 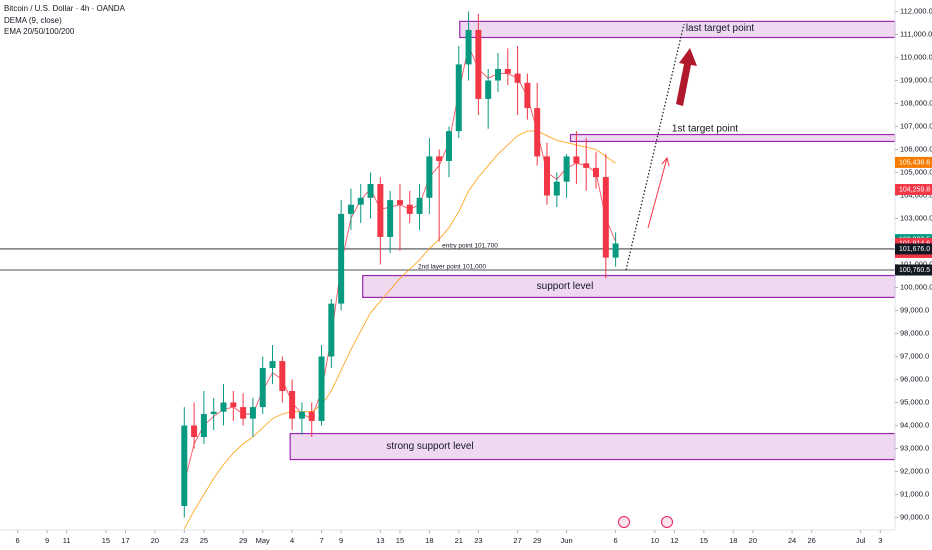 What do you see at coordinates (916, 33) in the screenshot?
I see `y-tick-label: 111,000.0` at bounding box center [916, 33].